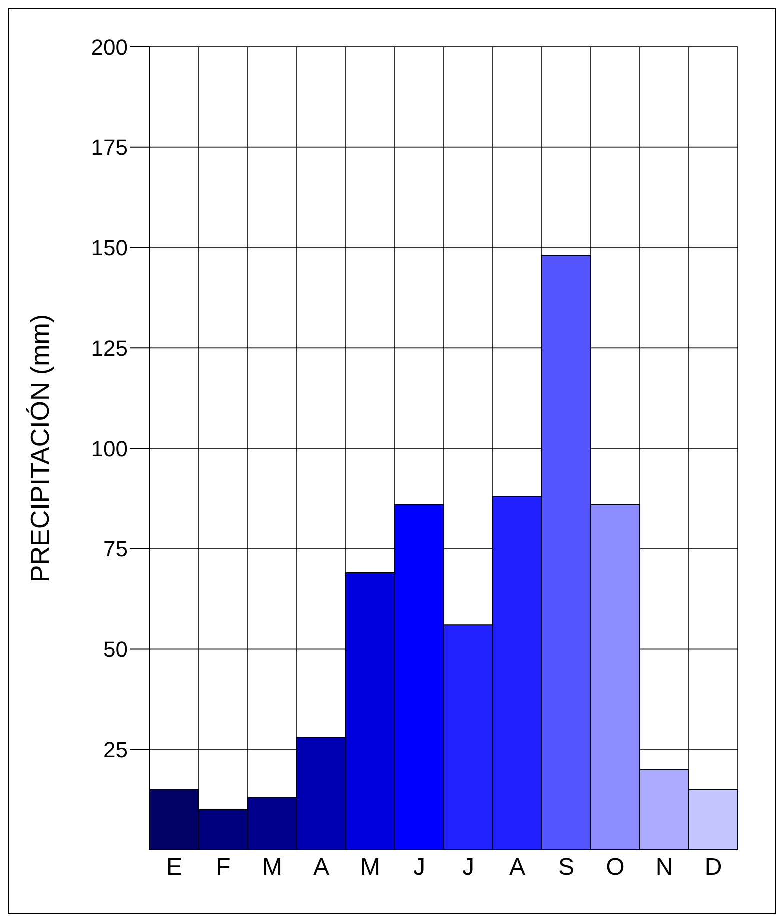 The height and width of the screenshot is (921, 782). What do you see at coordinates (615, 868) in the screenshot?
I see `x-tick-label: O` at bounding box center [615, 868].